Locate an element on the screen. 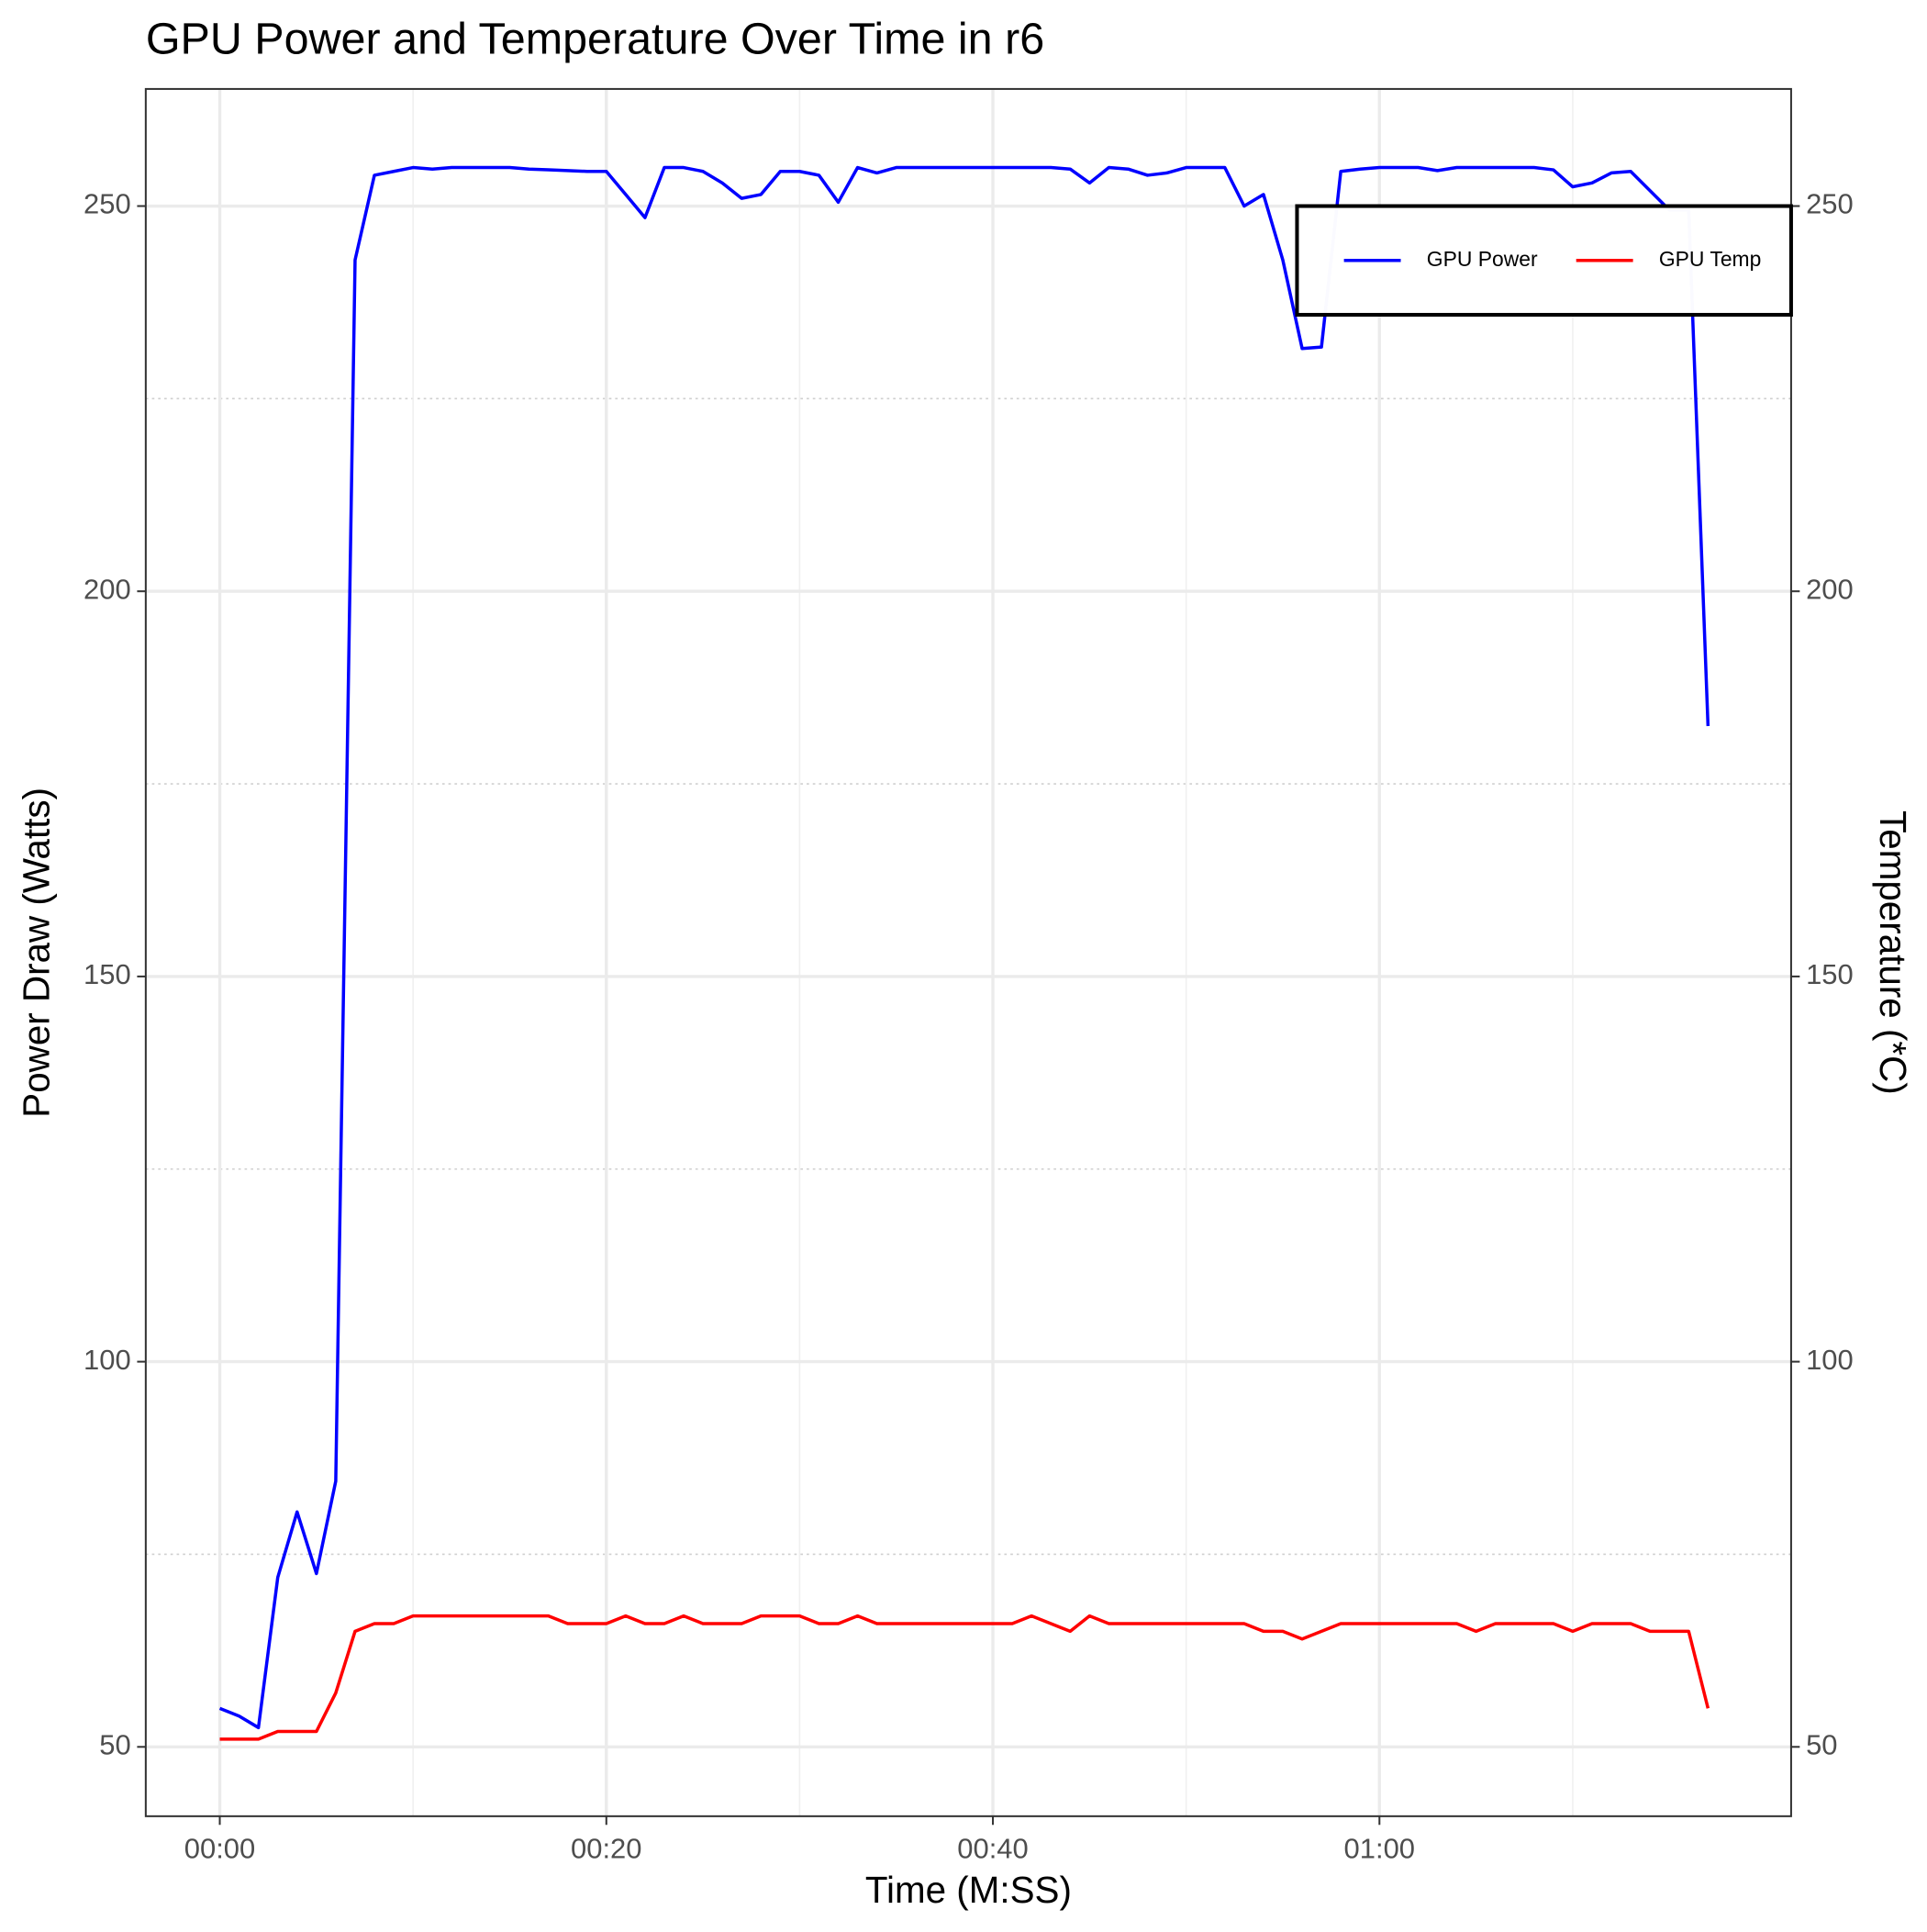 This screenshot has width=1927, height=1932. x-tick-label: 00:00 is located at coordinates (219, 1849).